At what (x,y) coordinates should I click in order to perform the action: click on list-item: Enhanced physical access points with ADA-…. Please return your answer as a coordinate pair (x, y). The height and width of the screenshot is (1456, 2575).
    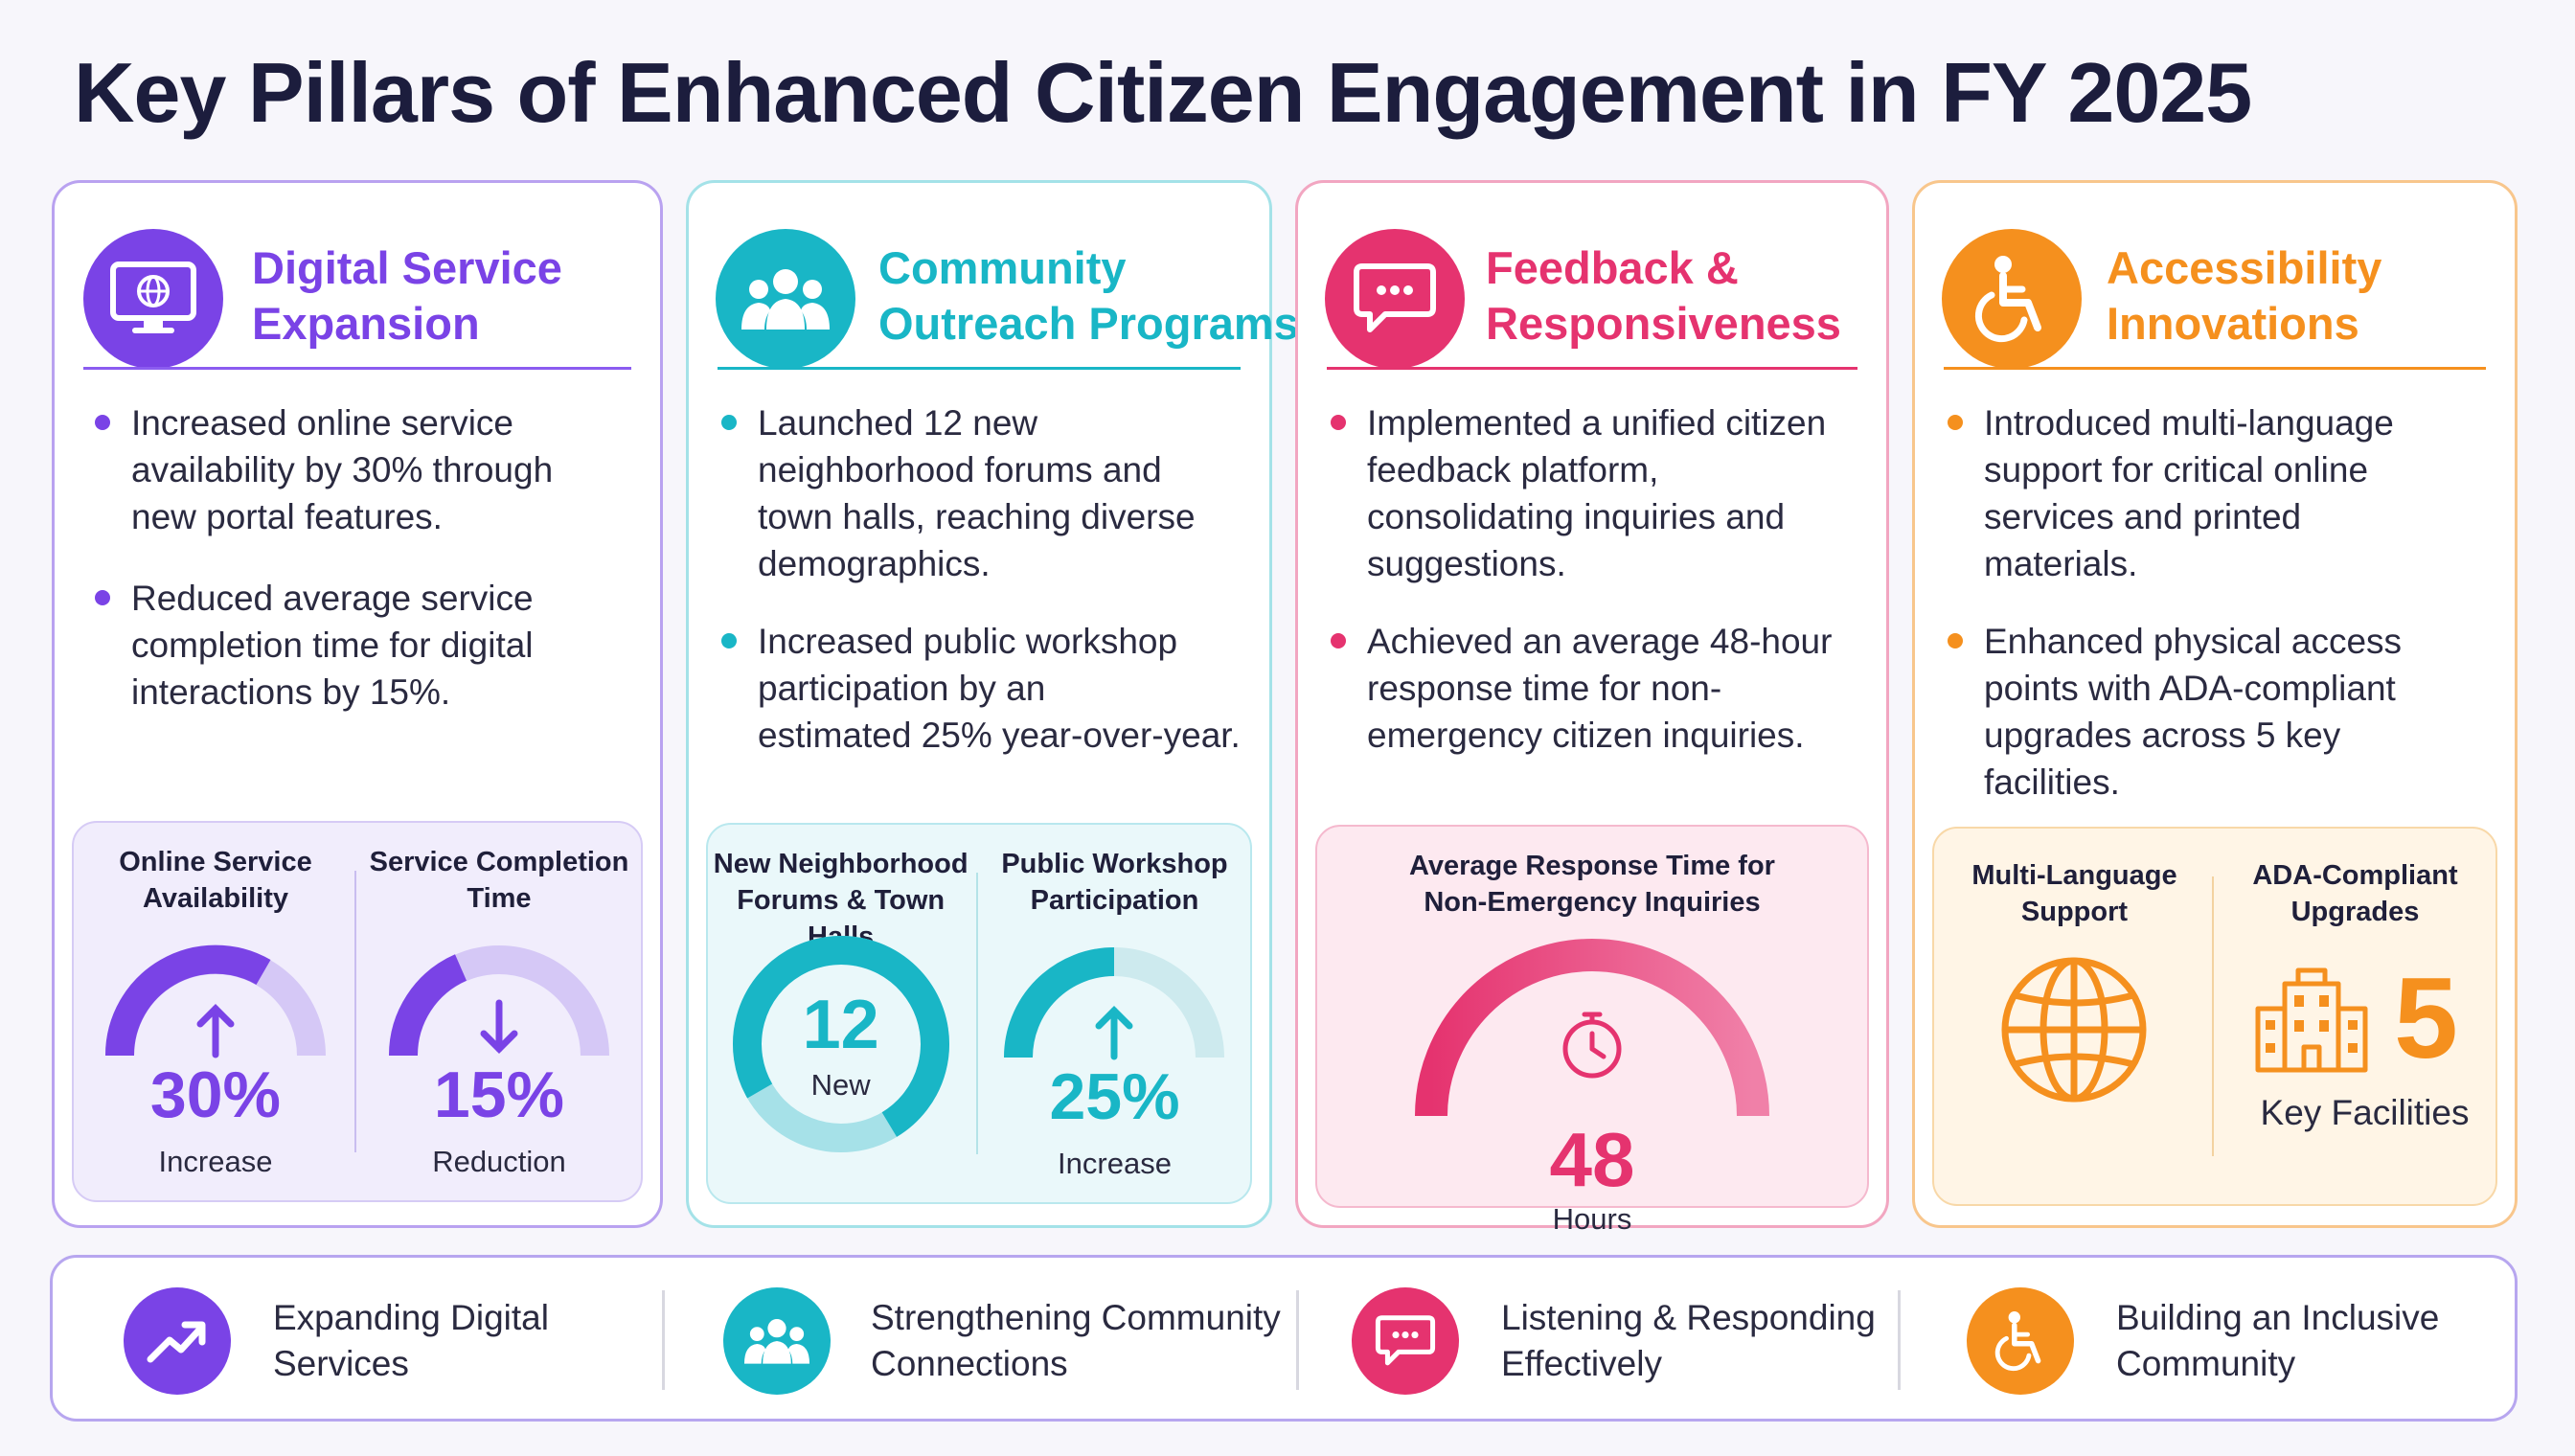
    Looking at the image, I should click on (2221, 712).